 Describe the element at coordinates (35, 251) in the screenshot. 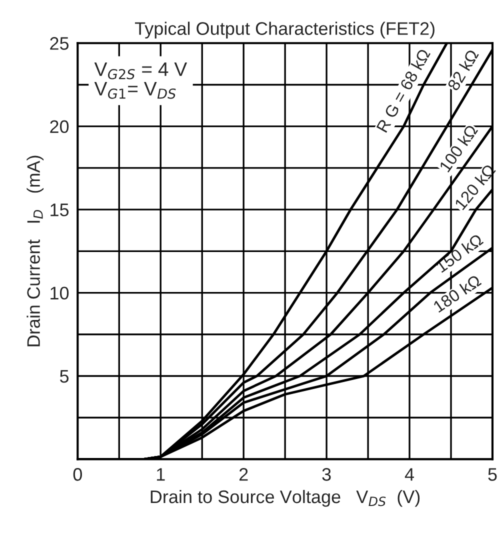

I see `text: Drain Current I$_{D}$ (mA)` at that location.